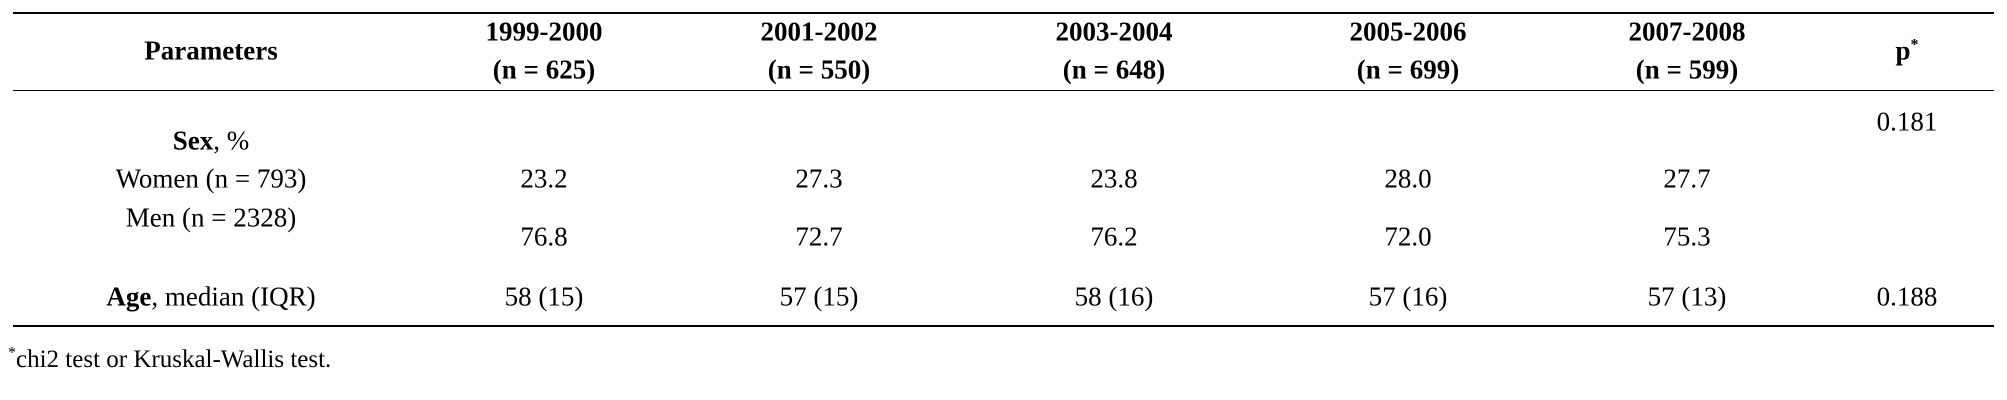 This screenshot has width=2007, height=400. I want to click on row-label: Sex, %, so click(211, 141).